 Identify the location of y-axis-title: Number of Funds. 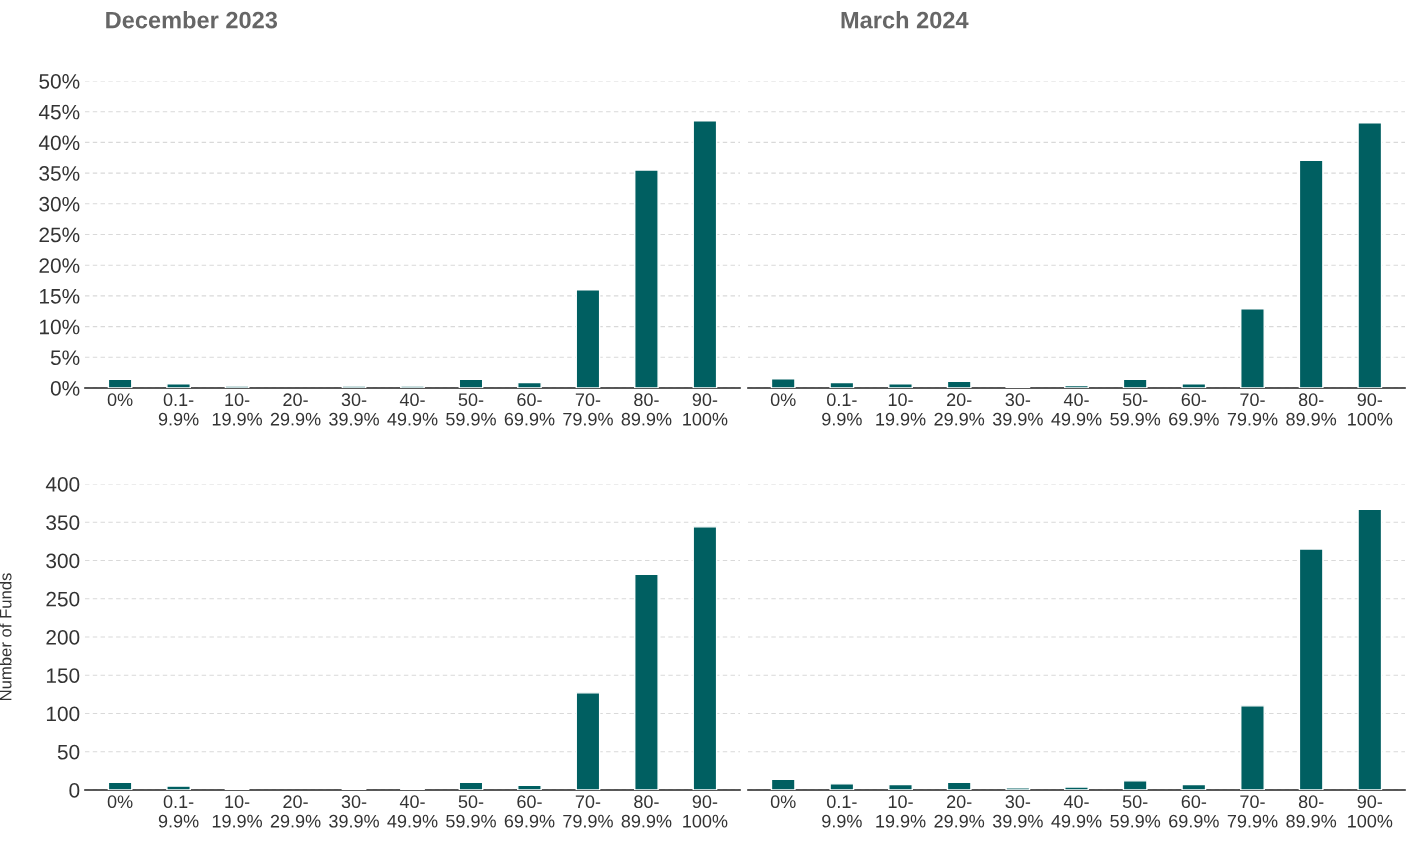
(6, 637).